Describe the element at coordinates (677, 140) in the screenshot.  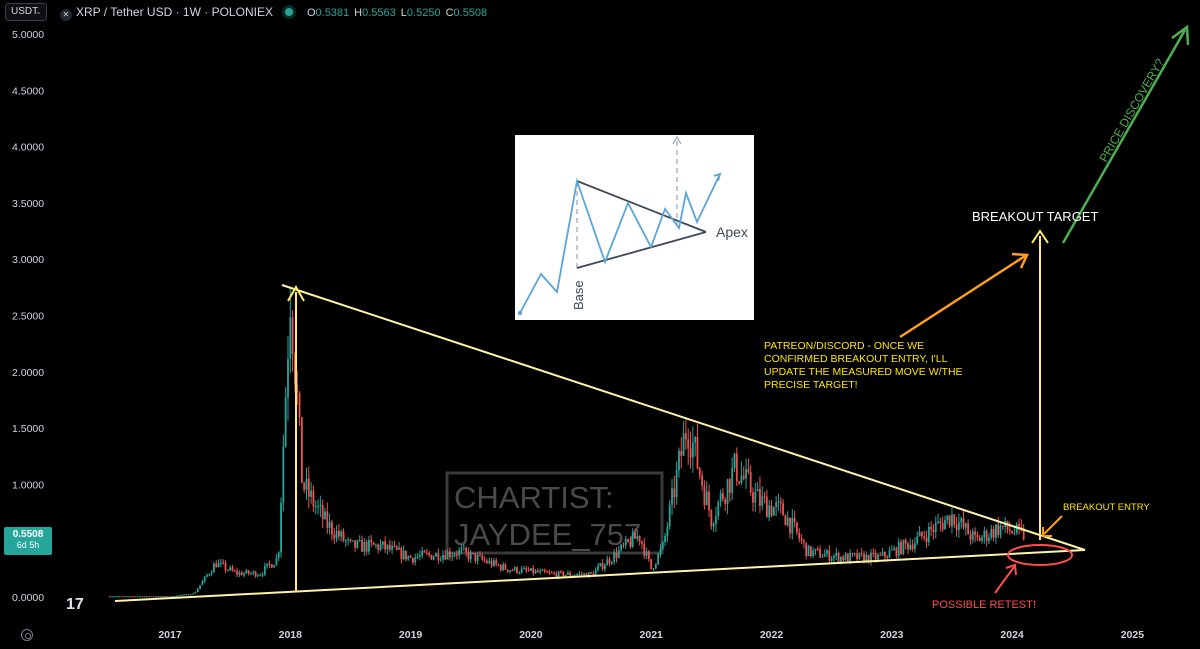
I see `inset-target-arrow-icon` at that location.